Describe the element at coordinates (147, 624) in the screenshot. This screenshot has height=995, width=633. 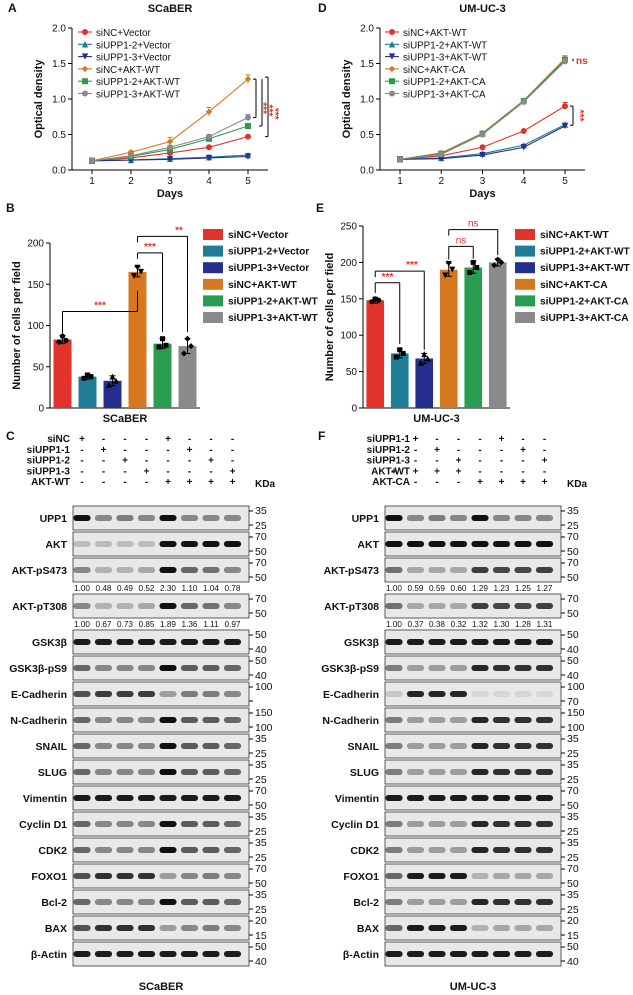
I see `quant-value: 0.85` at that location.